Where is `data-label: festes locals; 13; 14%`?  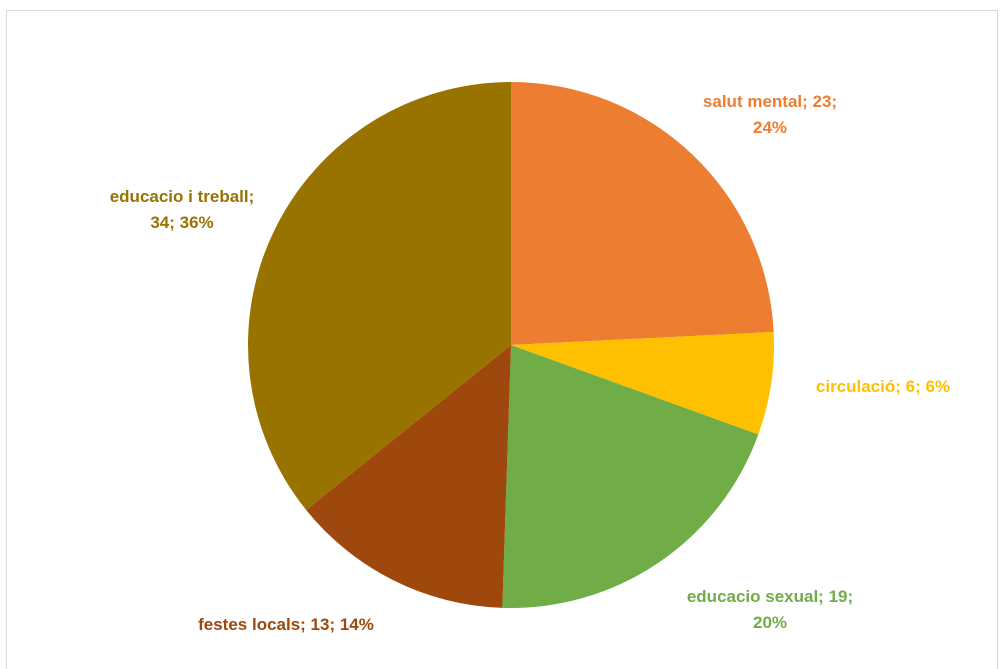
data-label: festes locals; 13; 14% is located at coordinates (286, 624).